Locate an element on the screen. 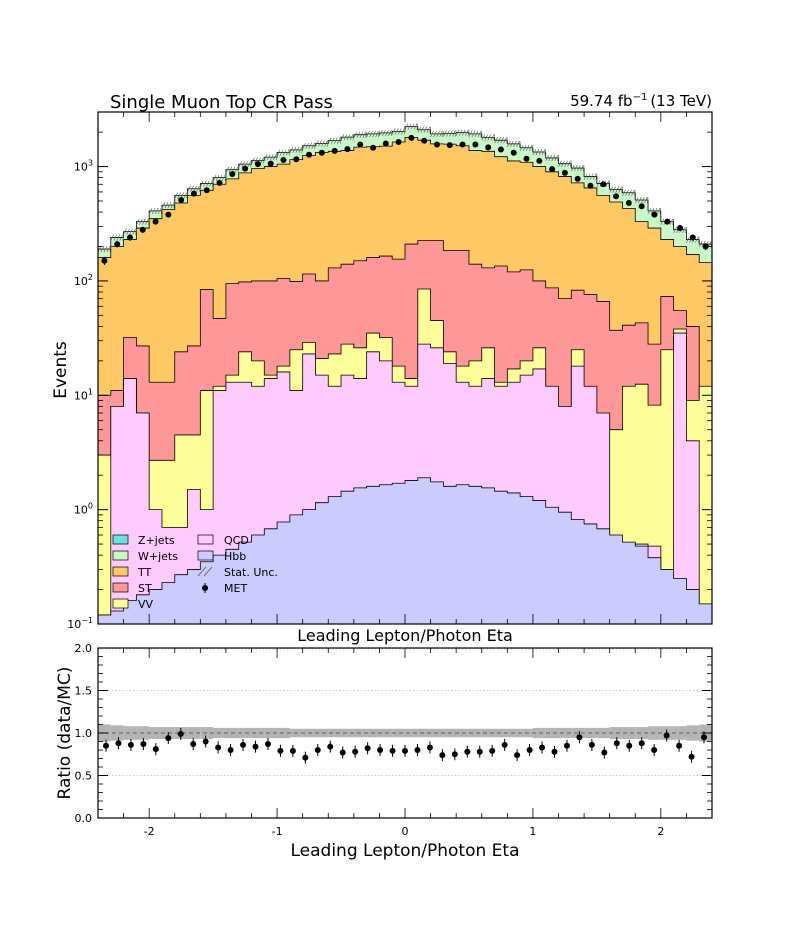 Image resolution: width=792 pixels, height=940 pixels. x-tick-label: 1 is located at coordinates (532, 831).